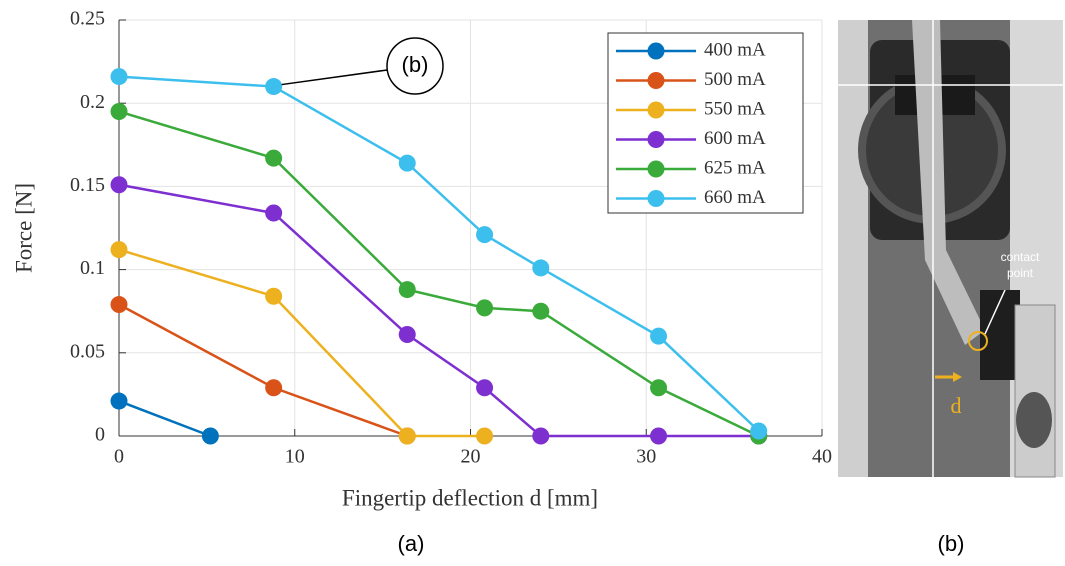 This screenshot has width=1065, height=566. Describe the element at coordinates (87, 19) in the screenshot. I see `y-tick-label: 0.25` at that location.